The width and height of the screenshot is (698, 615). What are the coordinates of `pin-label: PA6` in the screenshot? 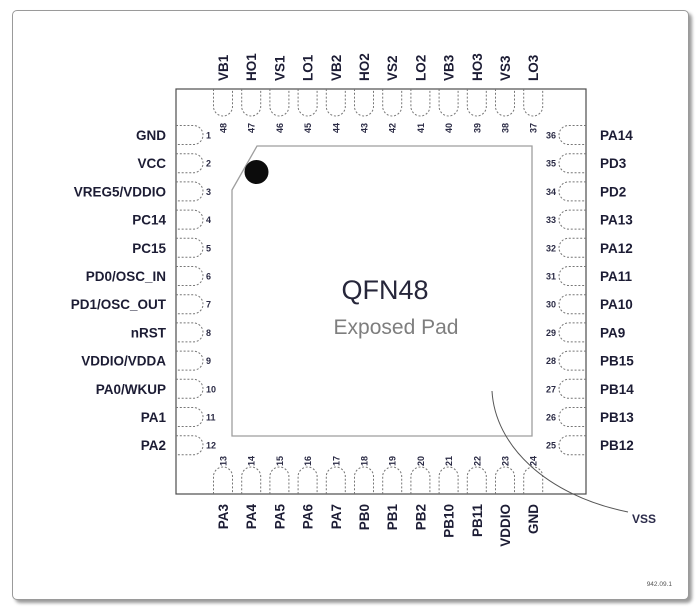 It's located at (308, 517).